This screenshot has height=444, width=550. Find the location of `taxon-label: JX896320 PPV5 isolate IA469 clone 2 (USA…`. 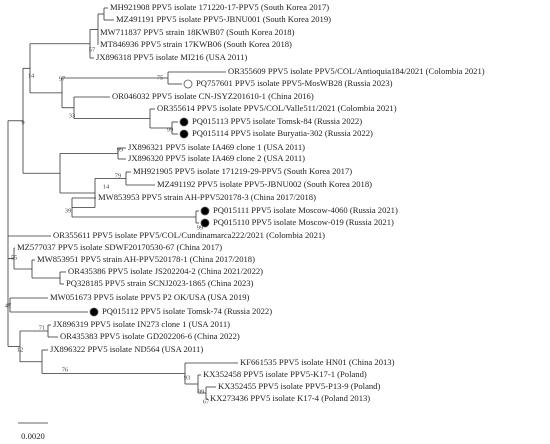

taxon-label: JX896320 PPV5 isolate IA469 clone 2 (USA… is located at coordinates (216, 158).